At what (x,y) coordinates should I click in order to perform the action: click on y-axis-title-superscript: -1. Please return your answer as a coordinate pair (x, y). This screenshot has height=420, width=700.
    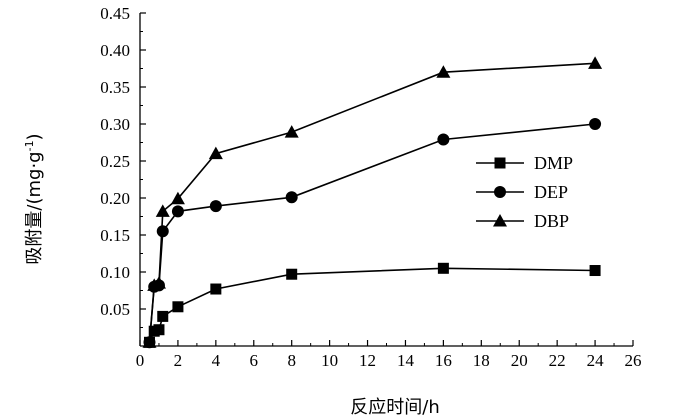
    Looking at the image, I should click on (29, 145).